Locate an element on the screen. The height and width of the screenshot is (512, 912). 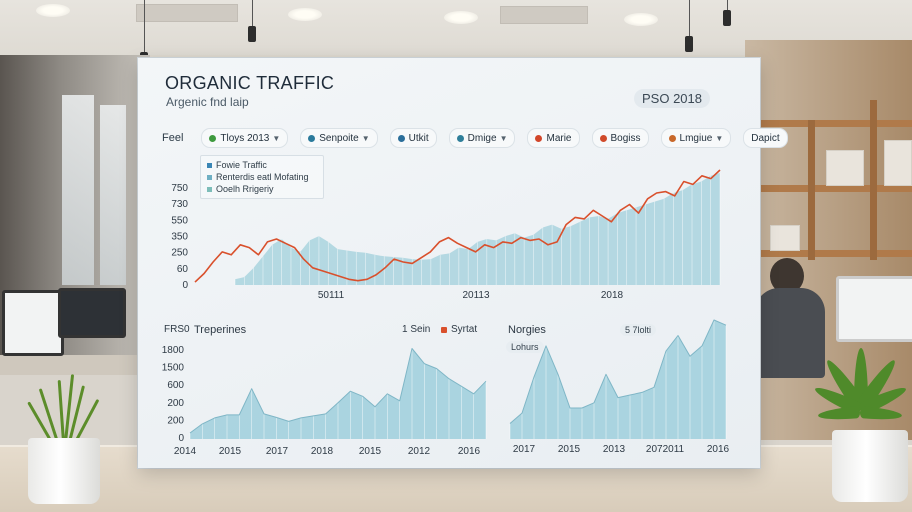
filter-chip-marie: Marie is located at coordinates (553, 138).